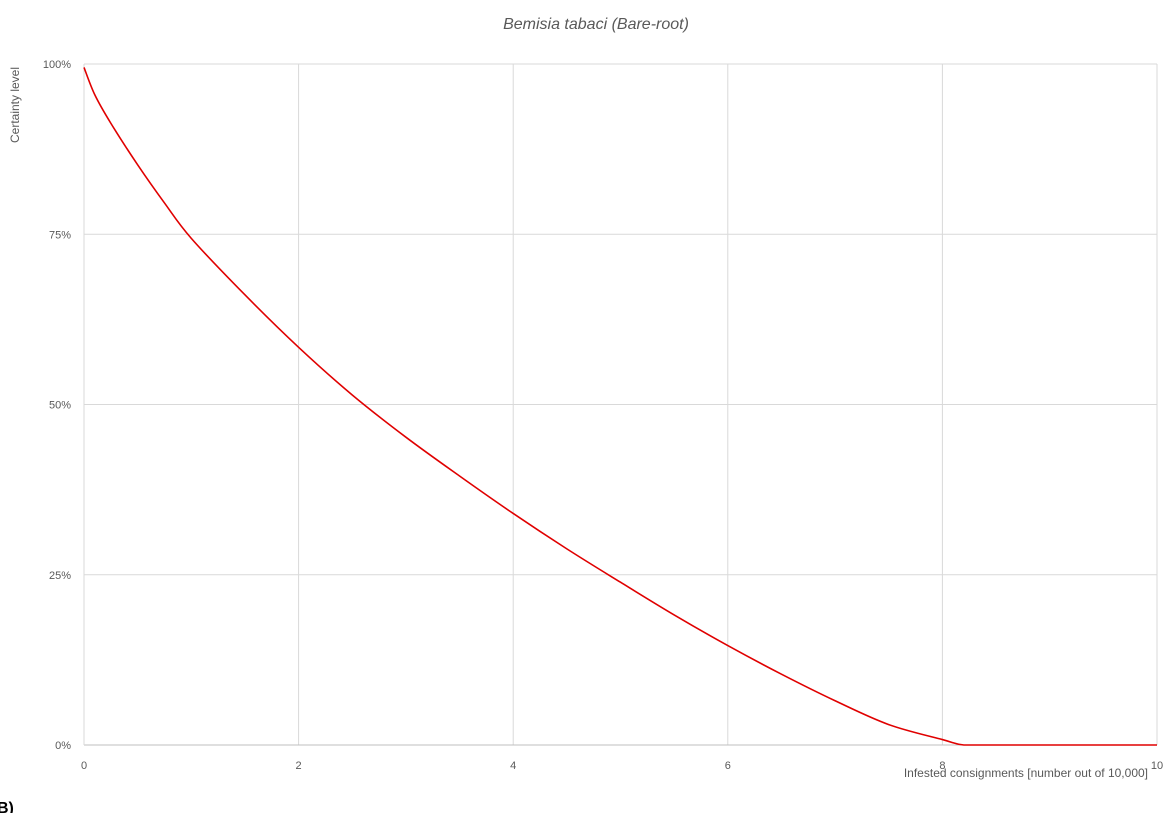 Image resolution: width=1170 pixels, height=813 pixels. I want to click on x-tick-label: 0, so click(84, 766).